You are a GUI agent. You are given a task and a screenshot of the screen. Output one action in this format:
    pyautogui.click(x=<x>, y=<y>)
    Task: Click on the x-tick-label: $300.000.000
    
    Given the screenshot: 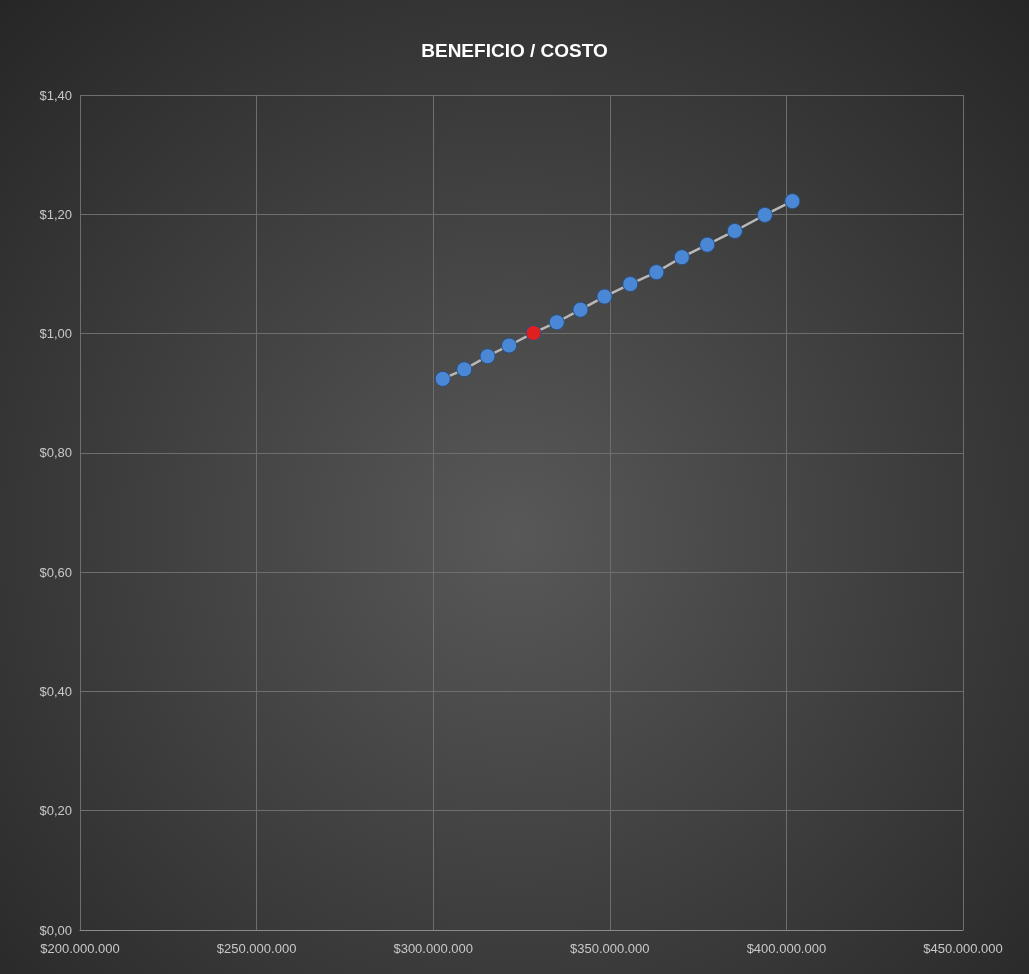 What is the action you would take?
    pyautogui.click(x=433, y=948)
    